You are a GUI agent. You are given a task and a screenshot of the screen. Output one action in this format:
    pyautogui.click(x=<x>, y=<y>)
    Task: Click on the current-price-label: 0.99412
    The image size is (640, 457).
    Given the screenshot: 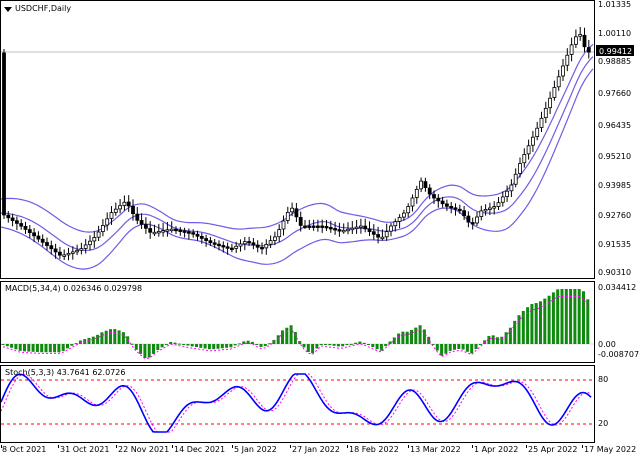 What is the action you would take?
    pyautogui.click(x=615, y=50)
    